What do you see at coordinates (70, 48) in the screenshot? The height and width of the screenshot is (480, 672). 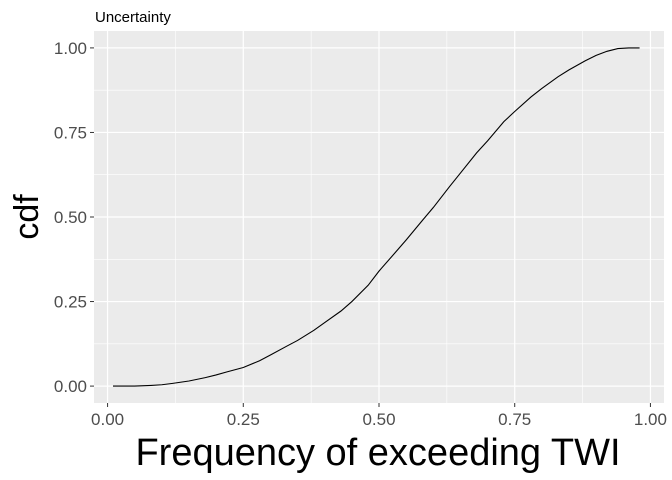 I see `y-tick-label: 1.00` at bounding box center [70, 48].